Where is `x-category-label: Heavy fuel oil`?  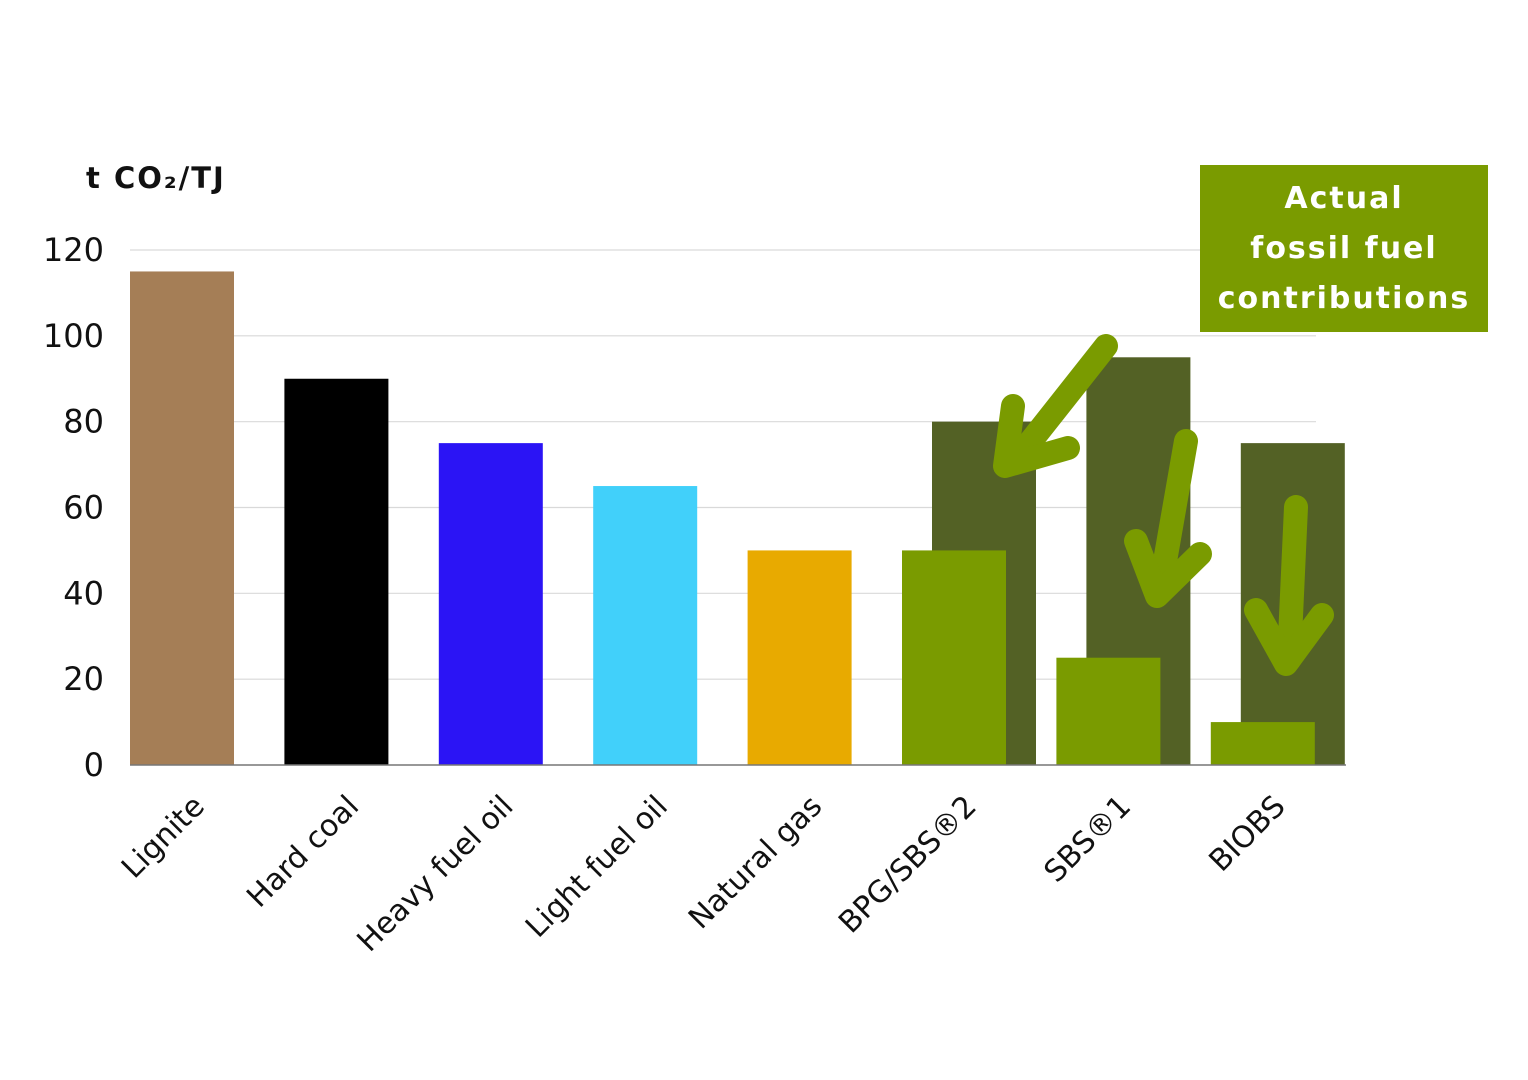 x-category-label: Heavy fuel oil is located at coordinates (435, 874).